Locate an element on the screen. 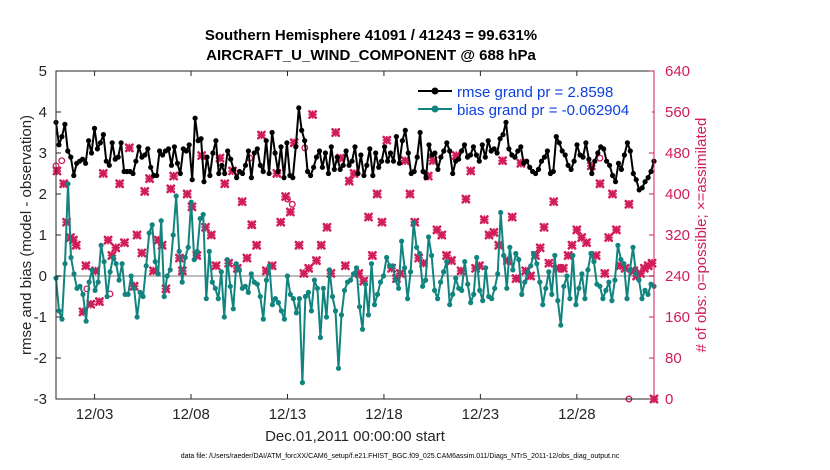 The height and width of the screenshot is (470, 830). x-tick-label: 12/28 is located at coordinates (577, 414).